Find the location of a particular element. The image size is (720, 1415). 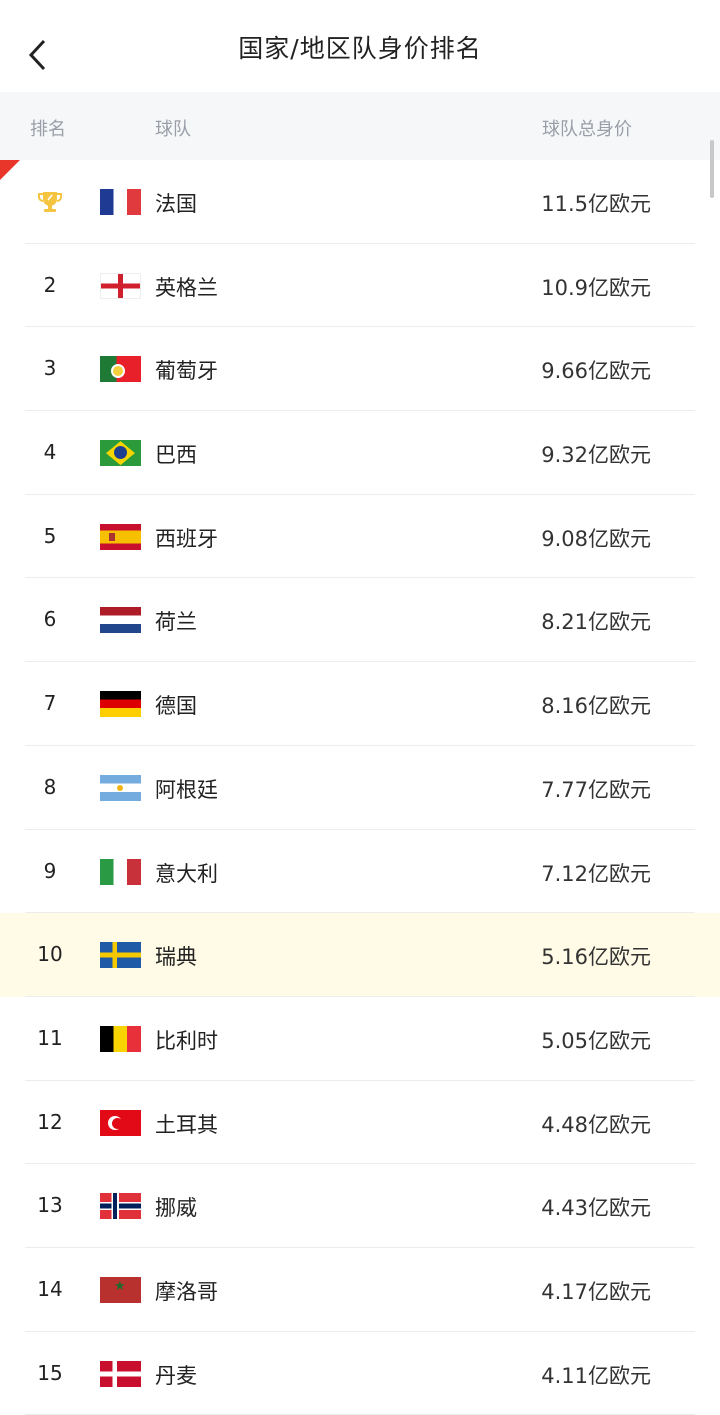

team-name: 阿根廷 is located at coordinates (186, 789).